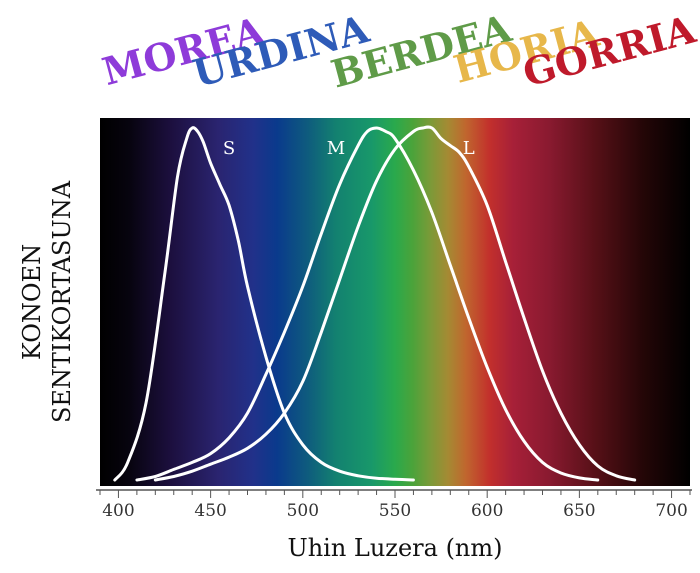  What do you see at coordinates (229, 148) in the screenshot?
I see `curve-label-s: S` at bounding box center [229, 148].